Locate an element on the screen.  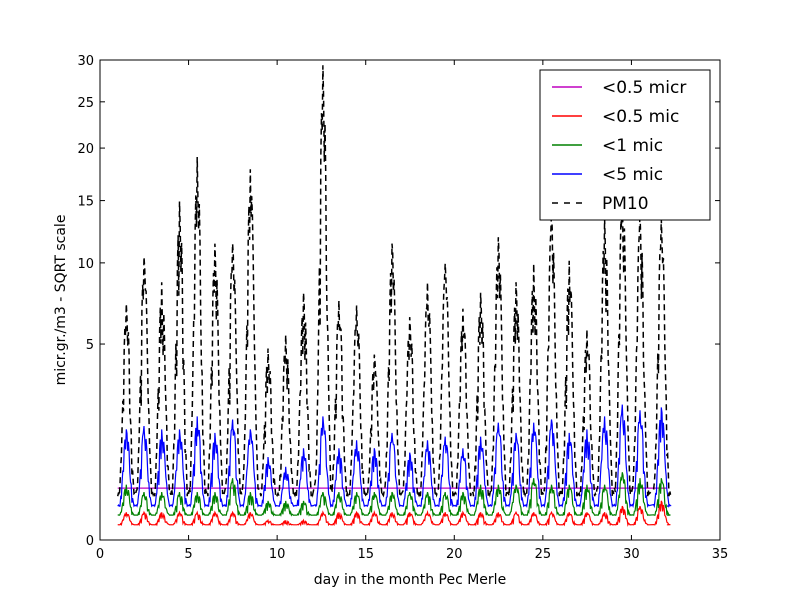
y-tick-label: 15 is located at coordinates (85, 202).